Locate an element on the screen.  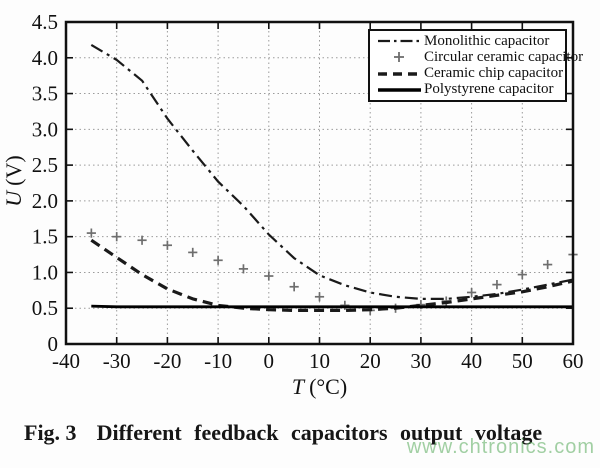
svg-text: 3.5 is located at coordinates (45, 94).